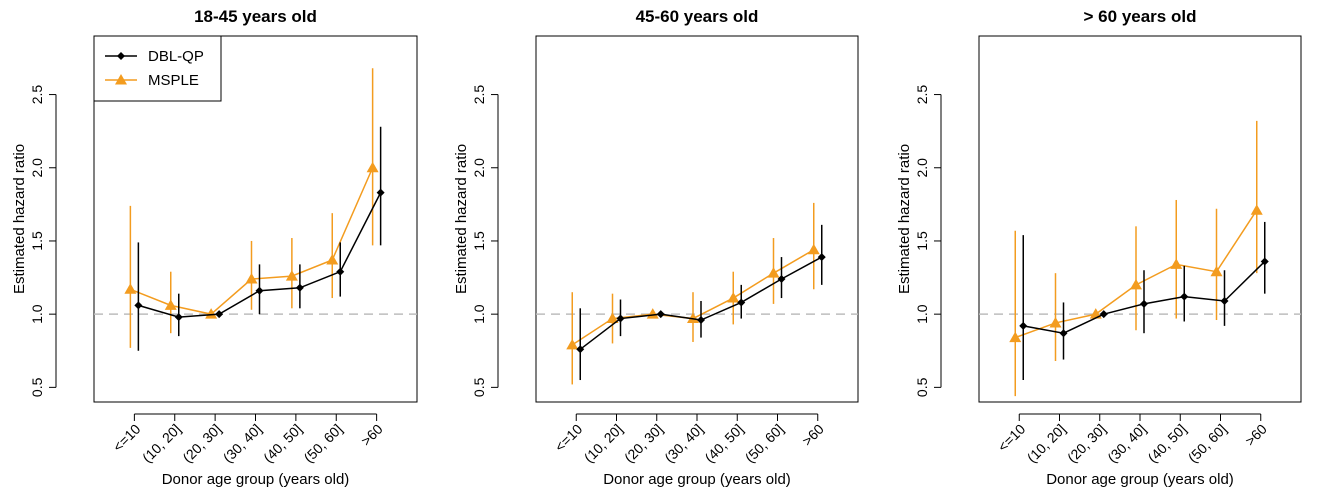 Image resolution: width=1320 pixels, height=494 pixels. I want to click on legend-box, so click(157, 68).